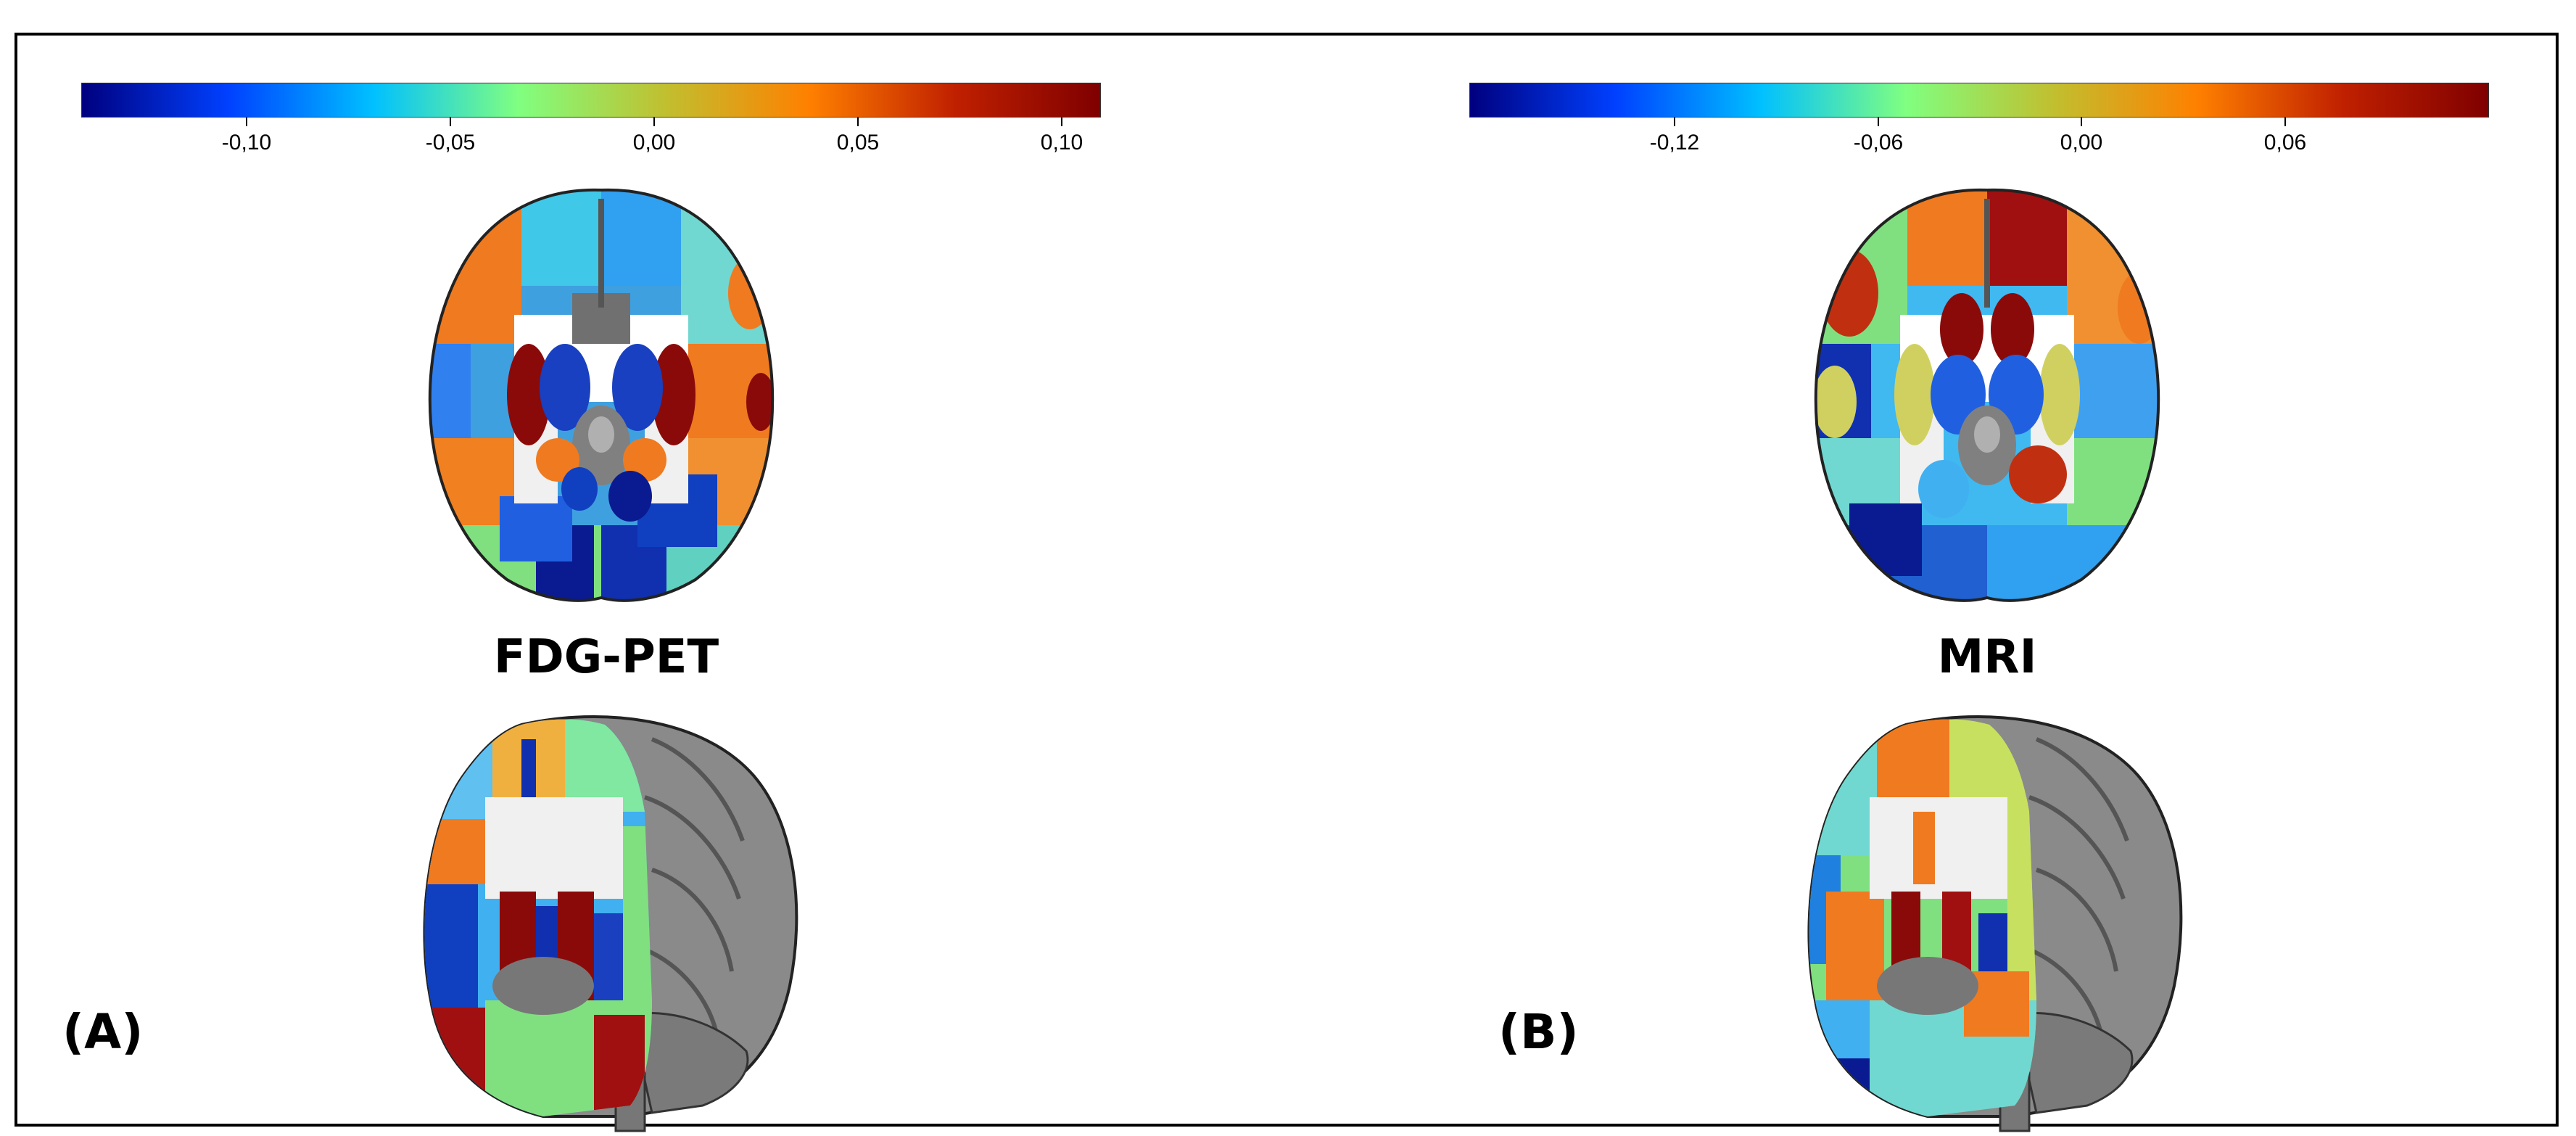 This screenshot has width=2576, height=1136. What do you see at coordinates (1674, 143) in the screenshot?
I see `colorbar-b-tick-label: -0,12` at bounding box center [1674, 143].